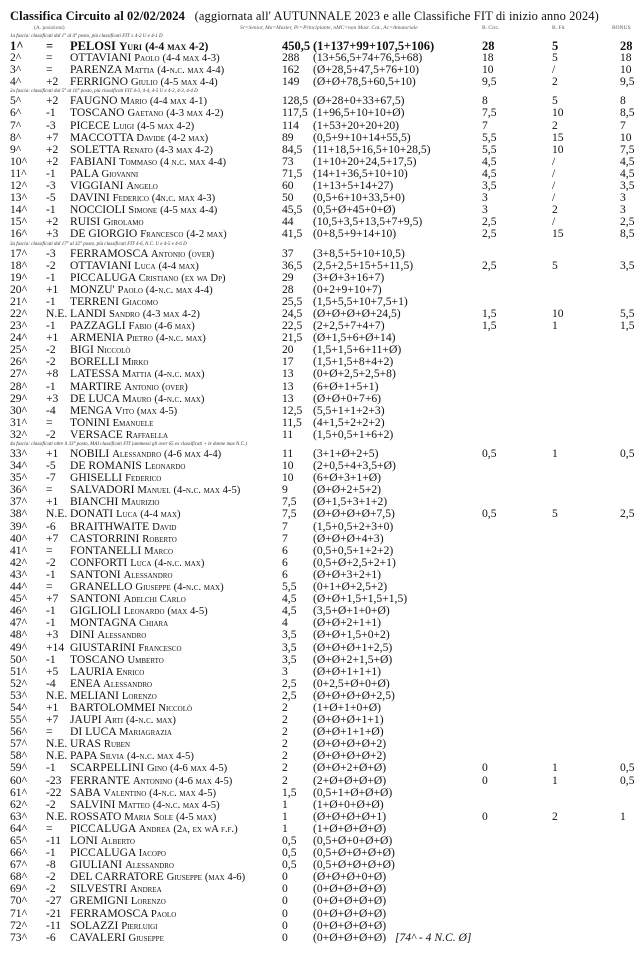 The image size is (640, 969). Describe the element at coordinates (54, 780) in the screenshot. I see `position-change: -23` at that location.